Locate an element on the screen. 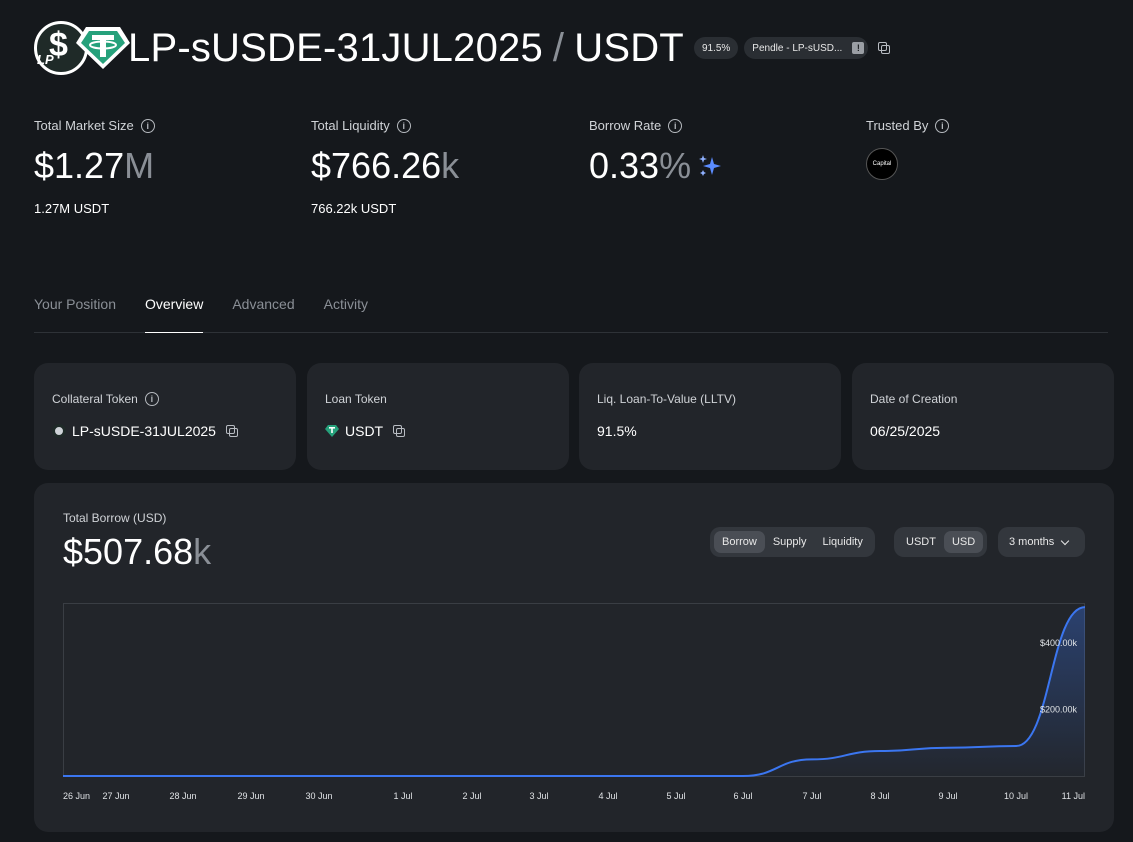  lp-badge: LP is located at coordinates (45, 59).